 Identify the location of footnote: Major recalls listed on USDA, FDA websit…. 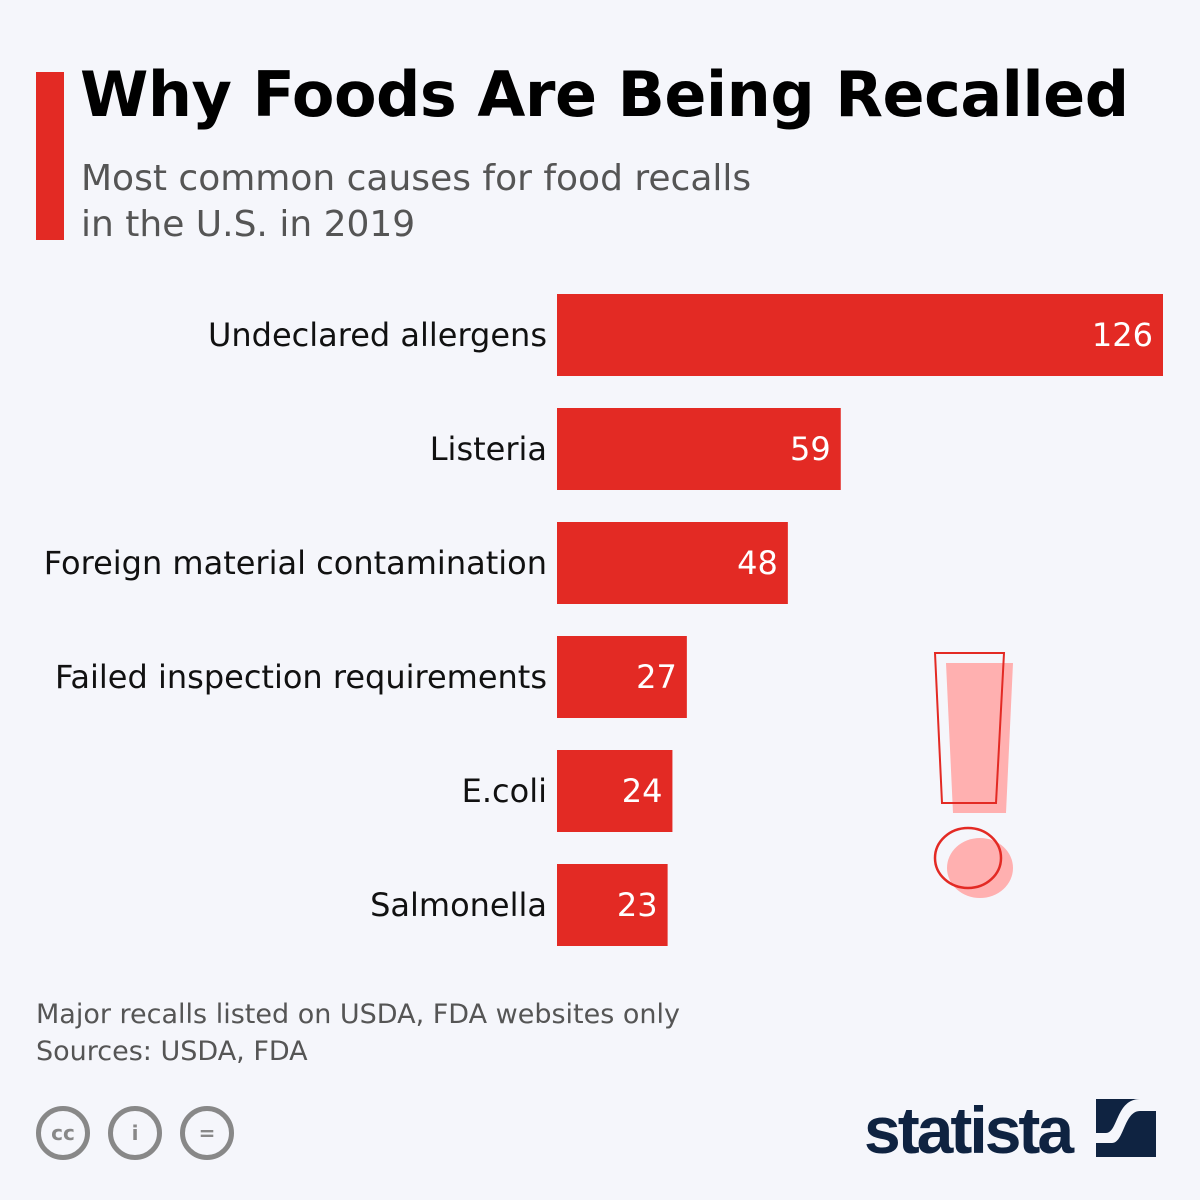
(358, 1033).